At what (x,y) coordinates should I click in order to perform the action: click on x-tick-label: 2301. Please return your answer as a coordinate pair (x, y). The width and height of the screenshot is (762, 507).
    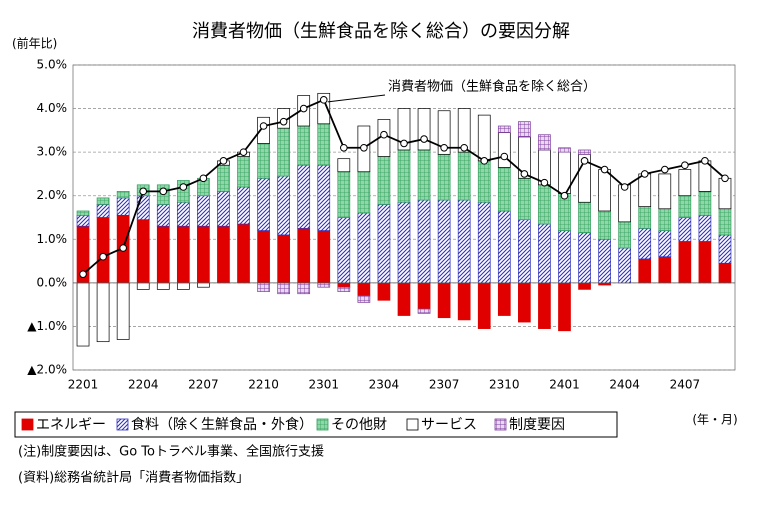
    Looking at the image, I should click on (323, 385).